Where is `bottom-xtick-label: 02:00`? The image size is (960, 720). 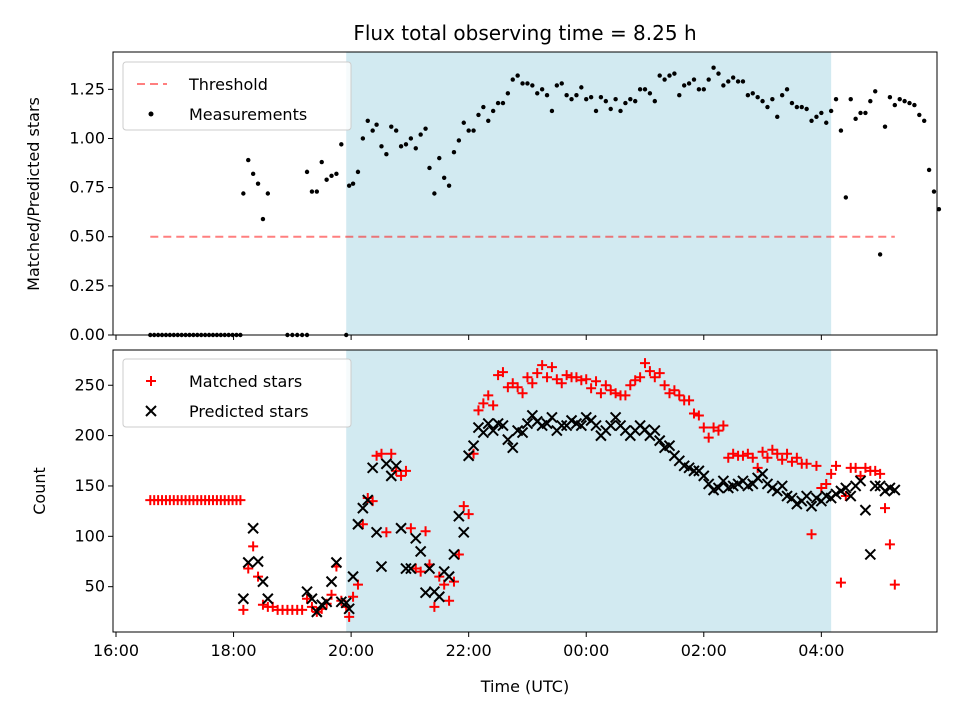 bottom-xtick-label: 02:00 is located at coordinates (704, 650).